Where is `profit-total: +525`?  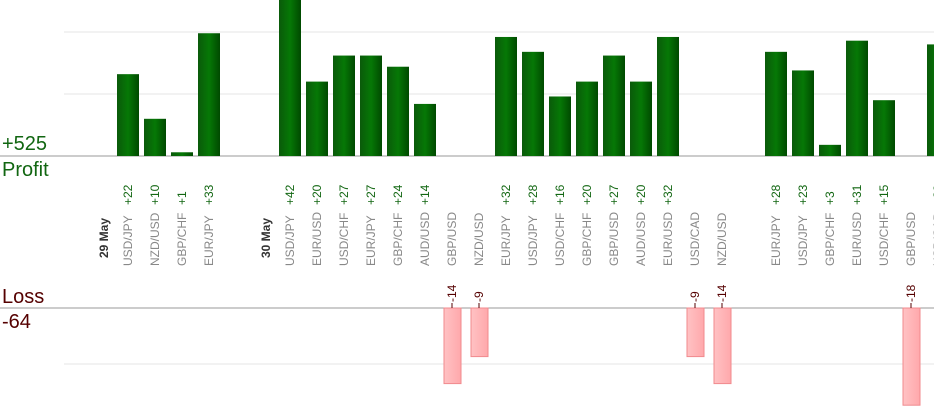 profit-total: +525 is located at coordinates (25, 144).